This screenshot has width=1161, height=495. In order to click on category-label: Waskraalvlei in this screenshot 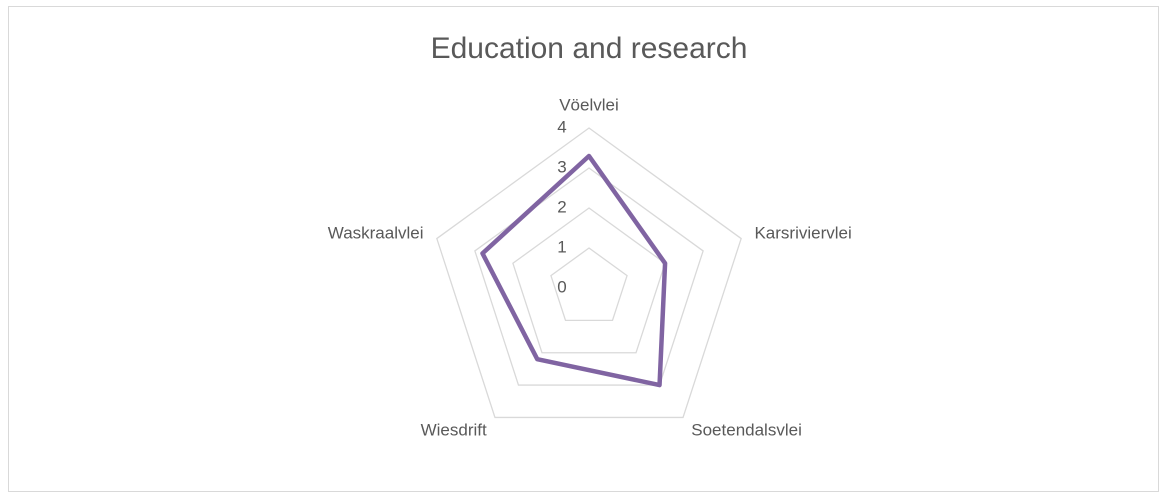, I will do `click(376, 233)`.